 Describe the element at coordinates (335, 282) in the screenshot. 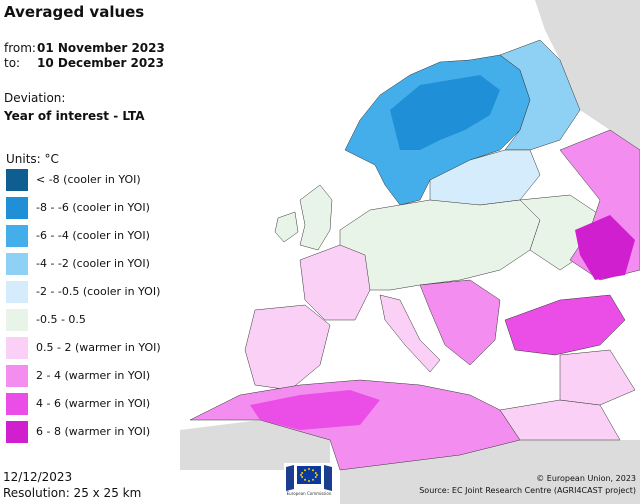

I see `france-region` at that location.